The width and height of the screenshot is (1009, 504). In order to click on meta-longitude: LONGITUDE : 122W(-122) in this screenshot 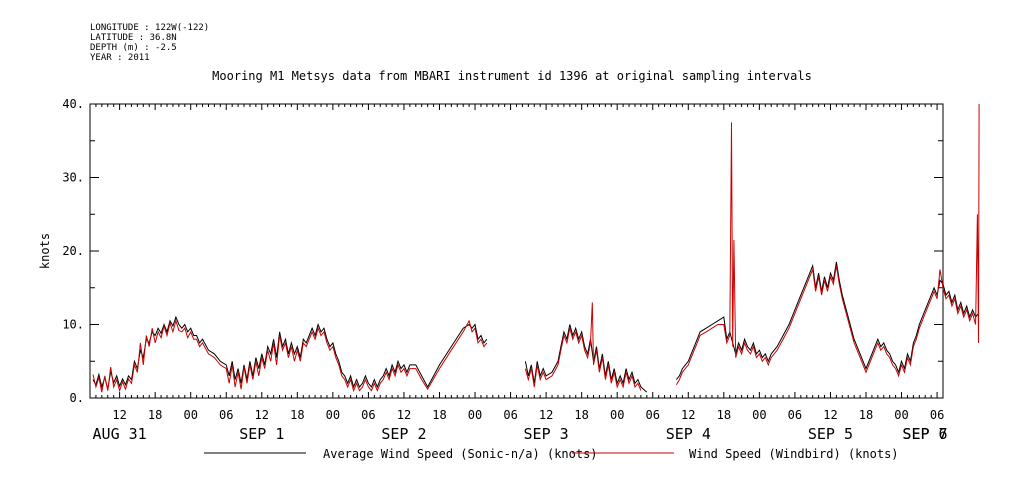, I will do `click(149, 28)`.